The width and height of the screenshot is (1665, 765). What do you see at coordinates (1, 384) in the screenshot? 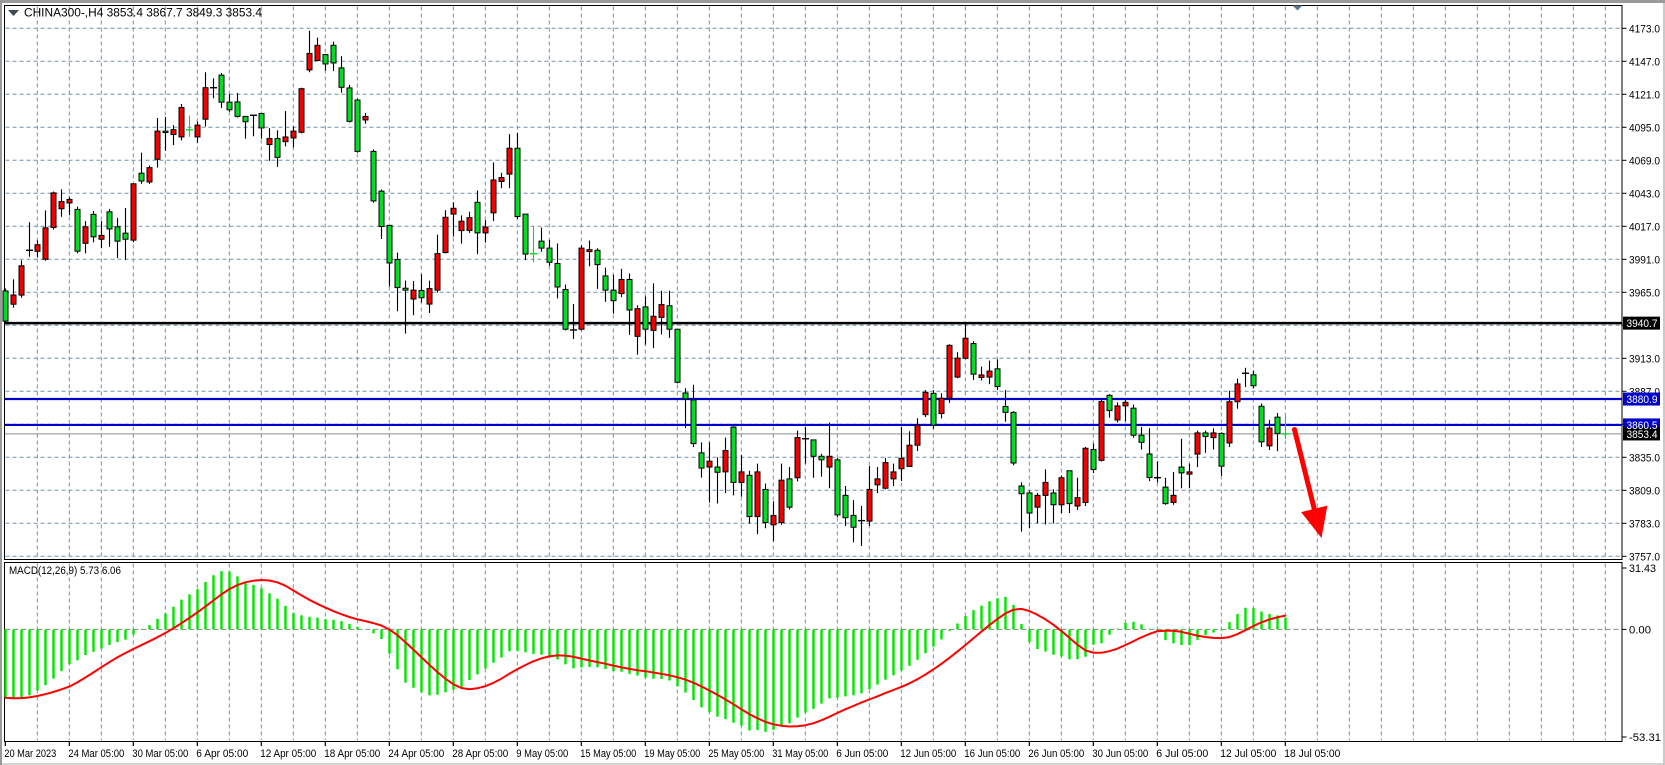
I see `window-left-edge` at bounding box center [1, 384].